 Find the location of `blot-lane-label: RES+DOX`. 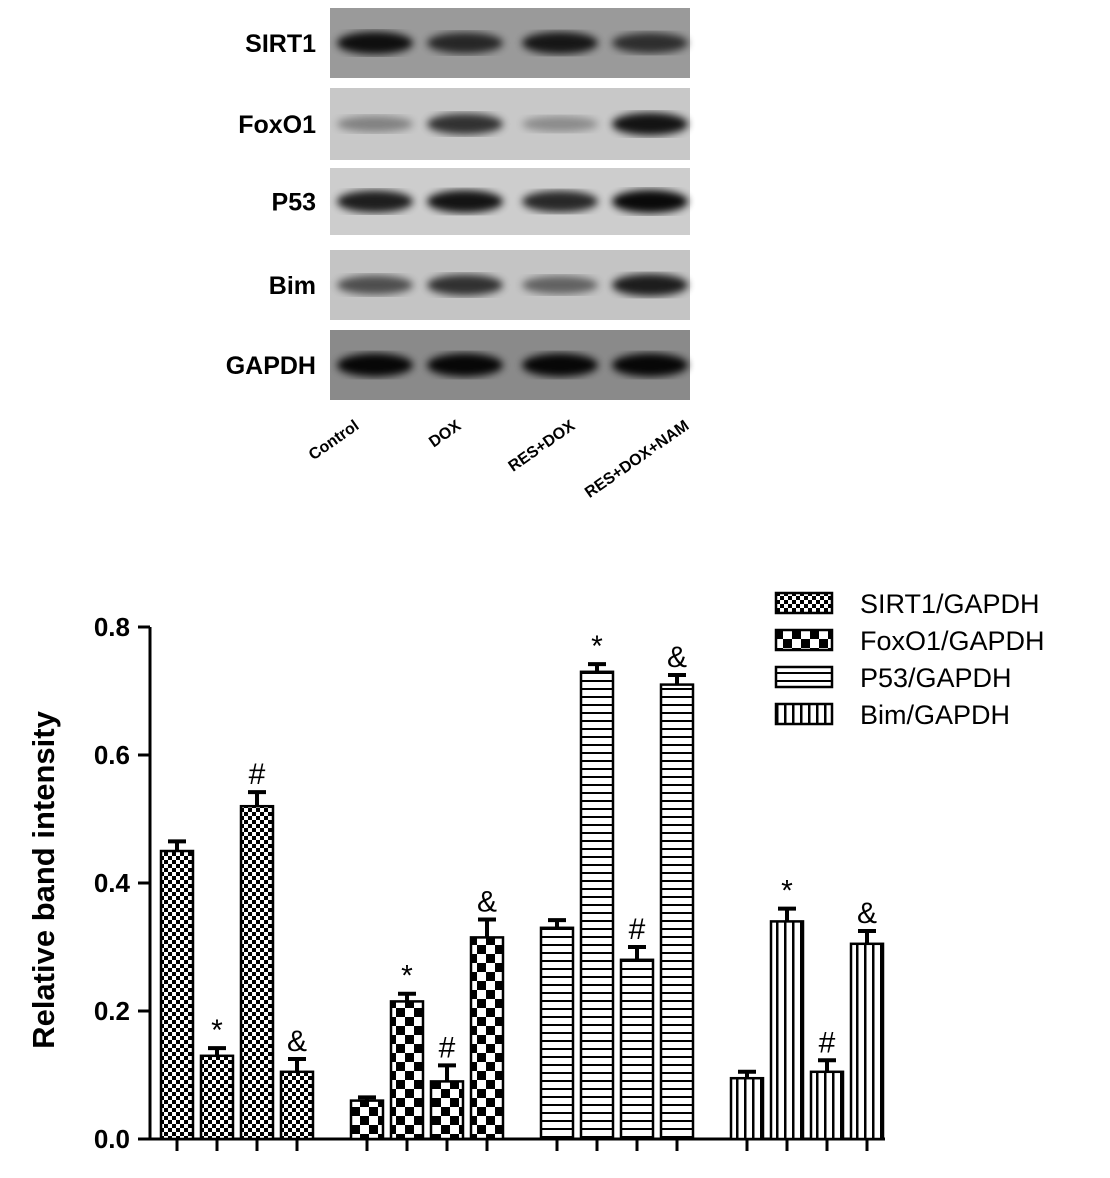

blot-lane-label: RES+DOX is located at coordinates (542, 446).